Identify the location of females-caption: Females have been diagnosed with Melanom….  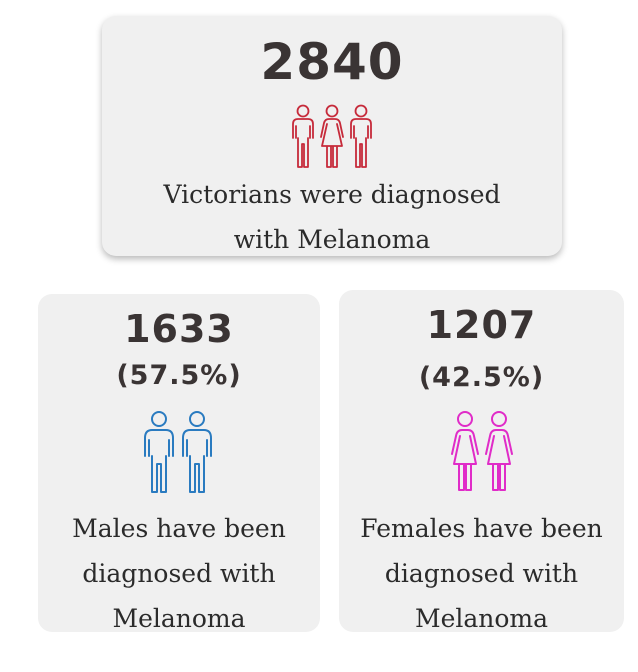
(481, 573).